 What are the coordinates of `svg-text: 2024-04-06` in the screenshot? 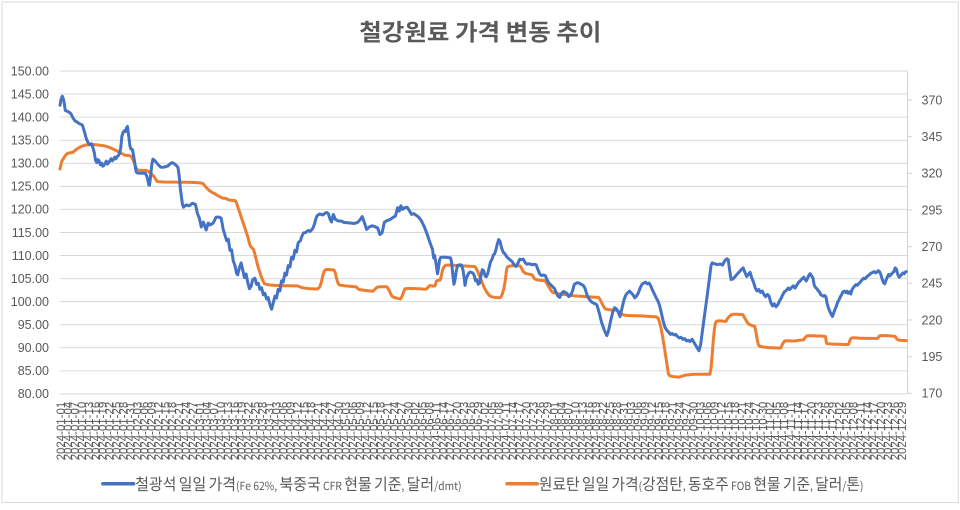 It's located at (283, 430).